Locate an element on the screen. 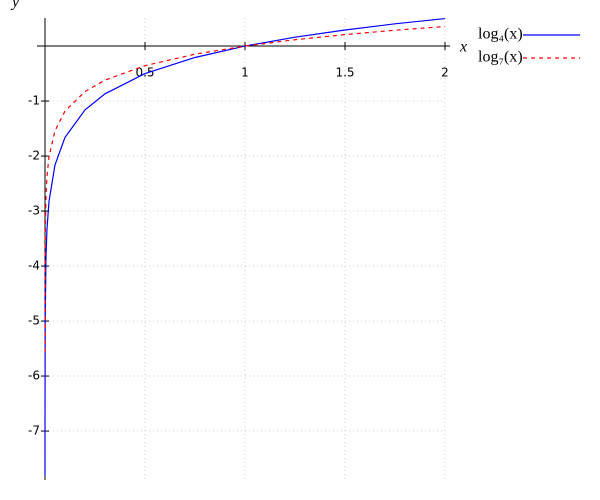 Image resolution: width=600 pixels, height=500 pixels. y-tick-label: -1 is located at coordinates (34, 101).